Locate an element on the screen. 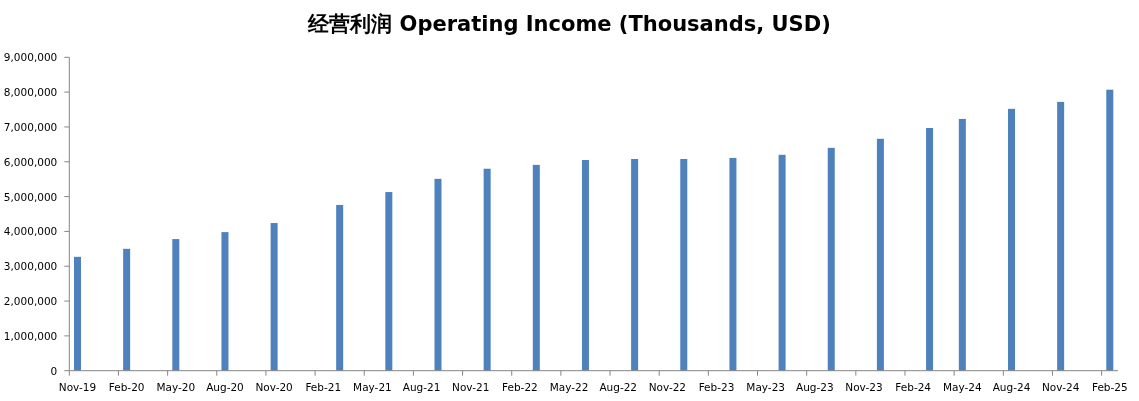 Image resolution: width=1139 pixels, height=401 pixels. x-tick-label: Feb-25 is located at coordinates (1109, 386).